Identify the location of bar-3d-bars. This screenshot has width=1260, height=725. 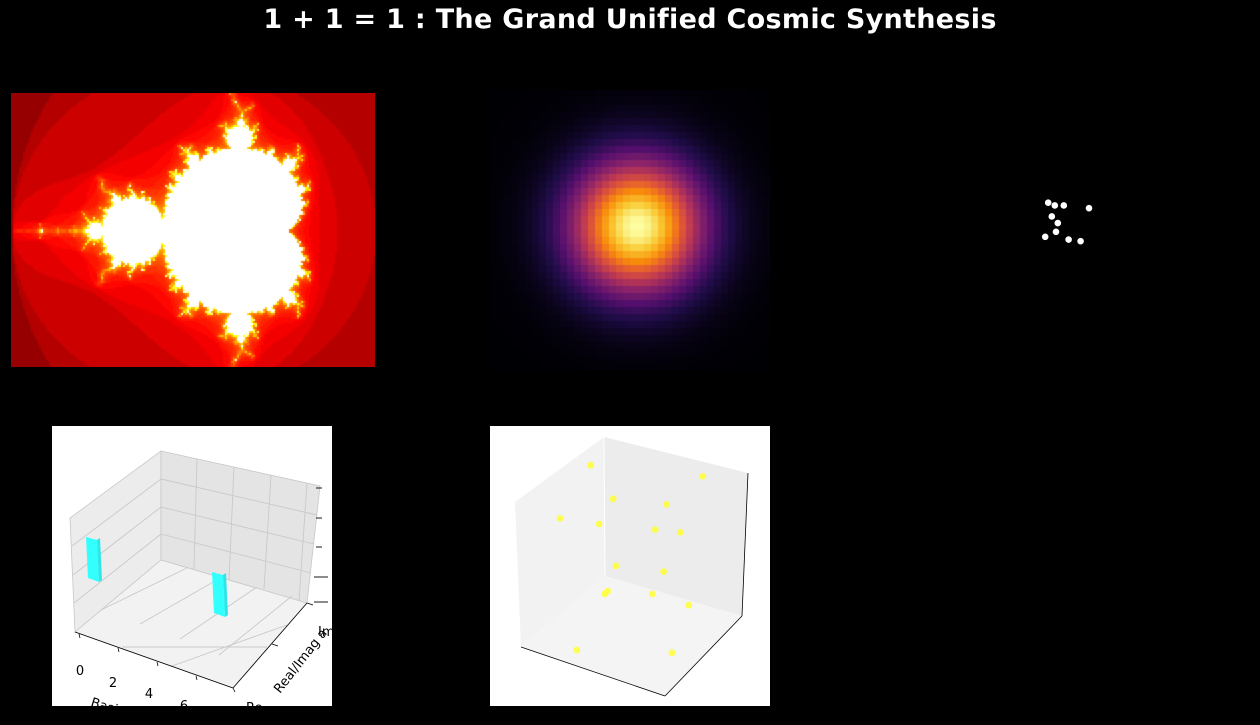
(157, 577).